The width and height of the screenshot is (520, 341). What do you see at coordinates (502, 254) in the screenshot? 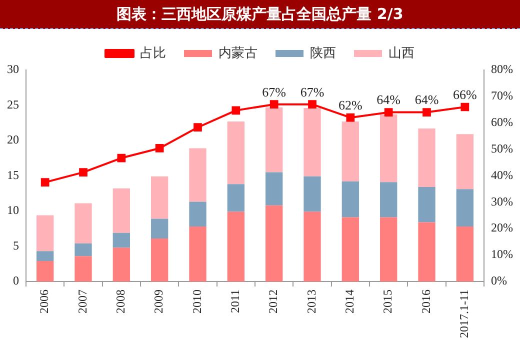
I see `y2-tick-label: 10%` at bounding box center [502, 254].